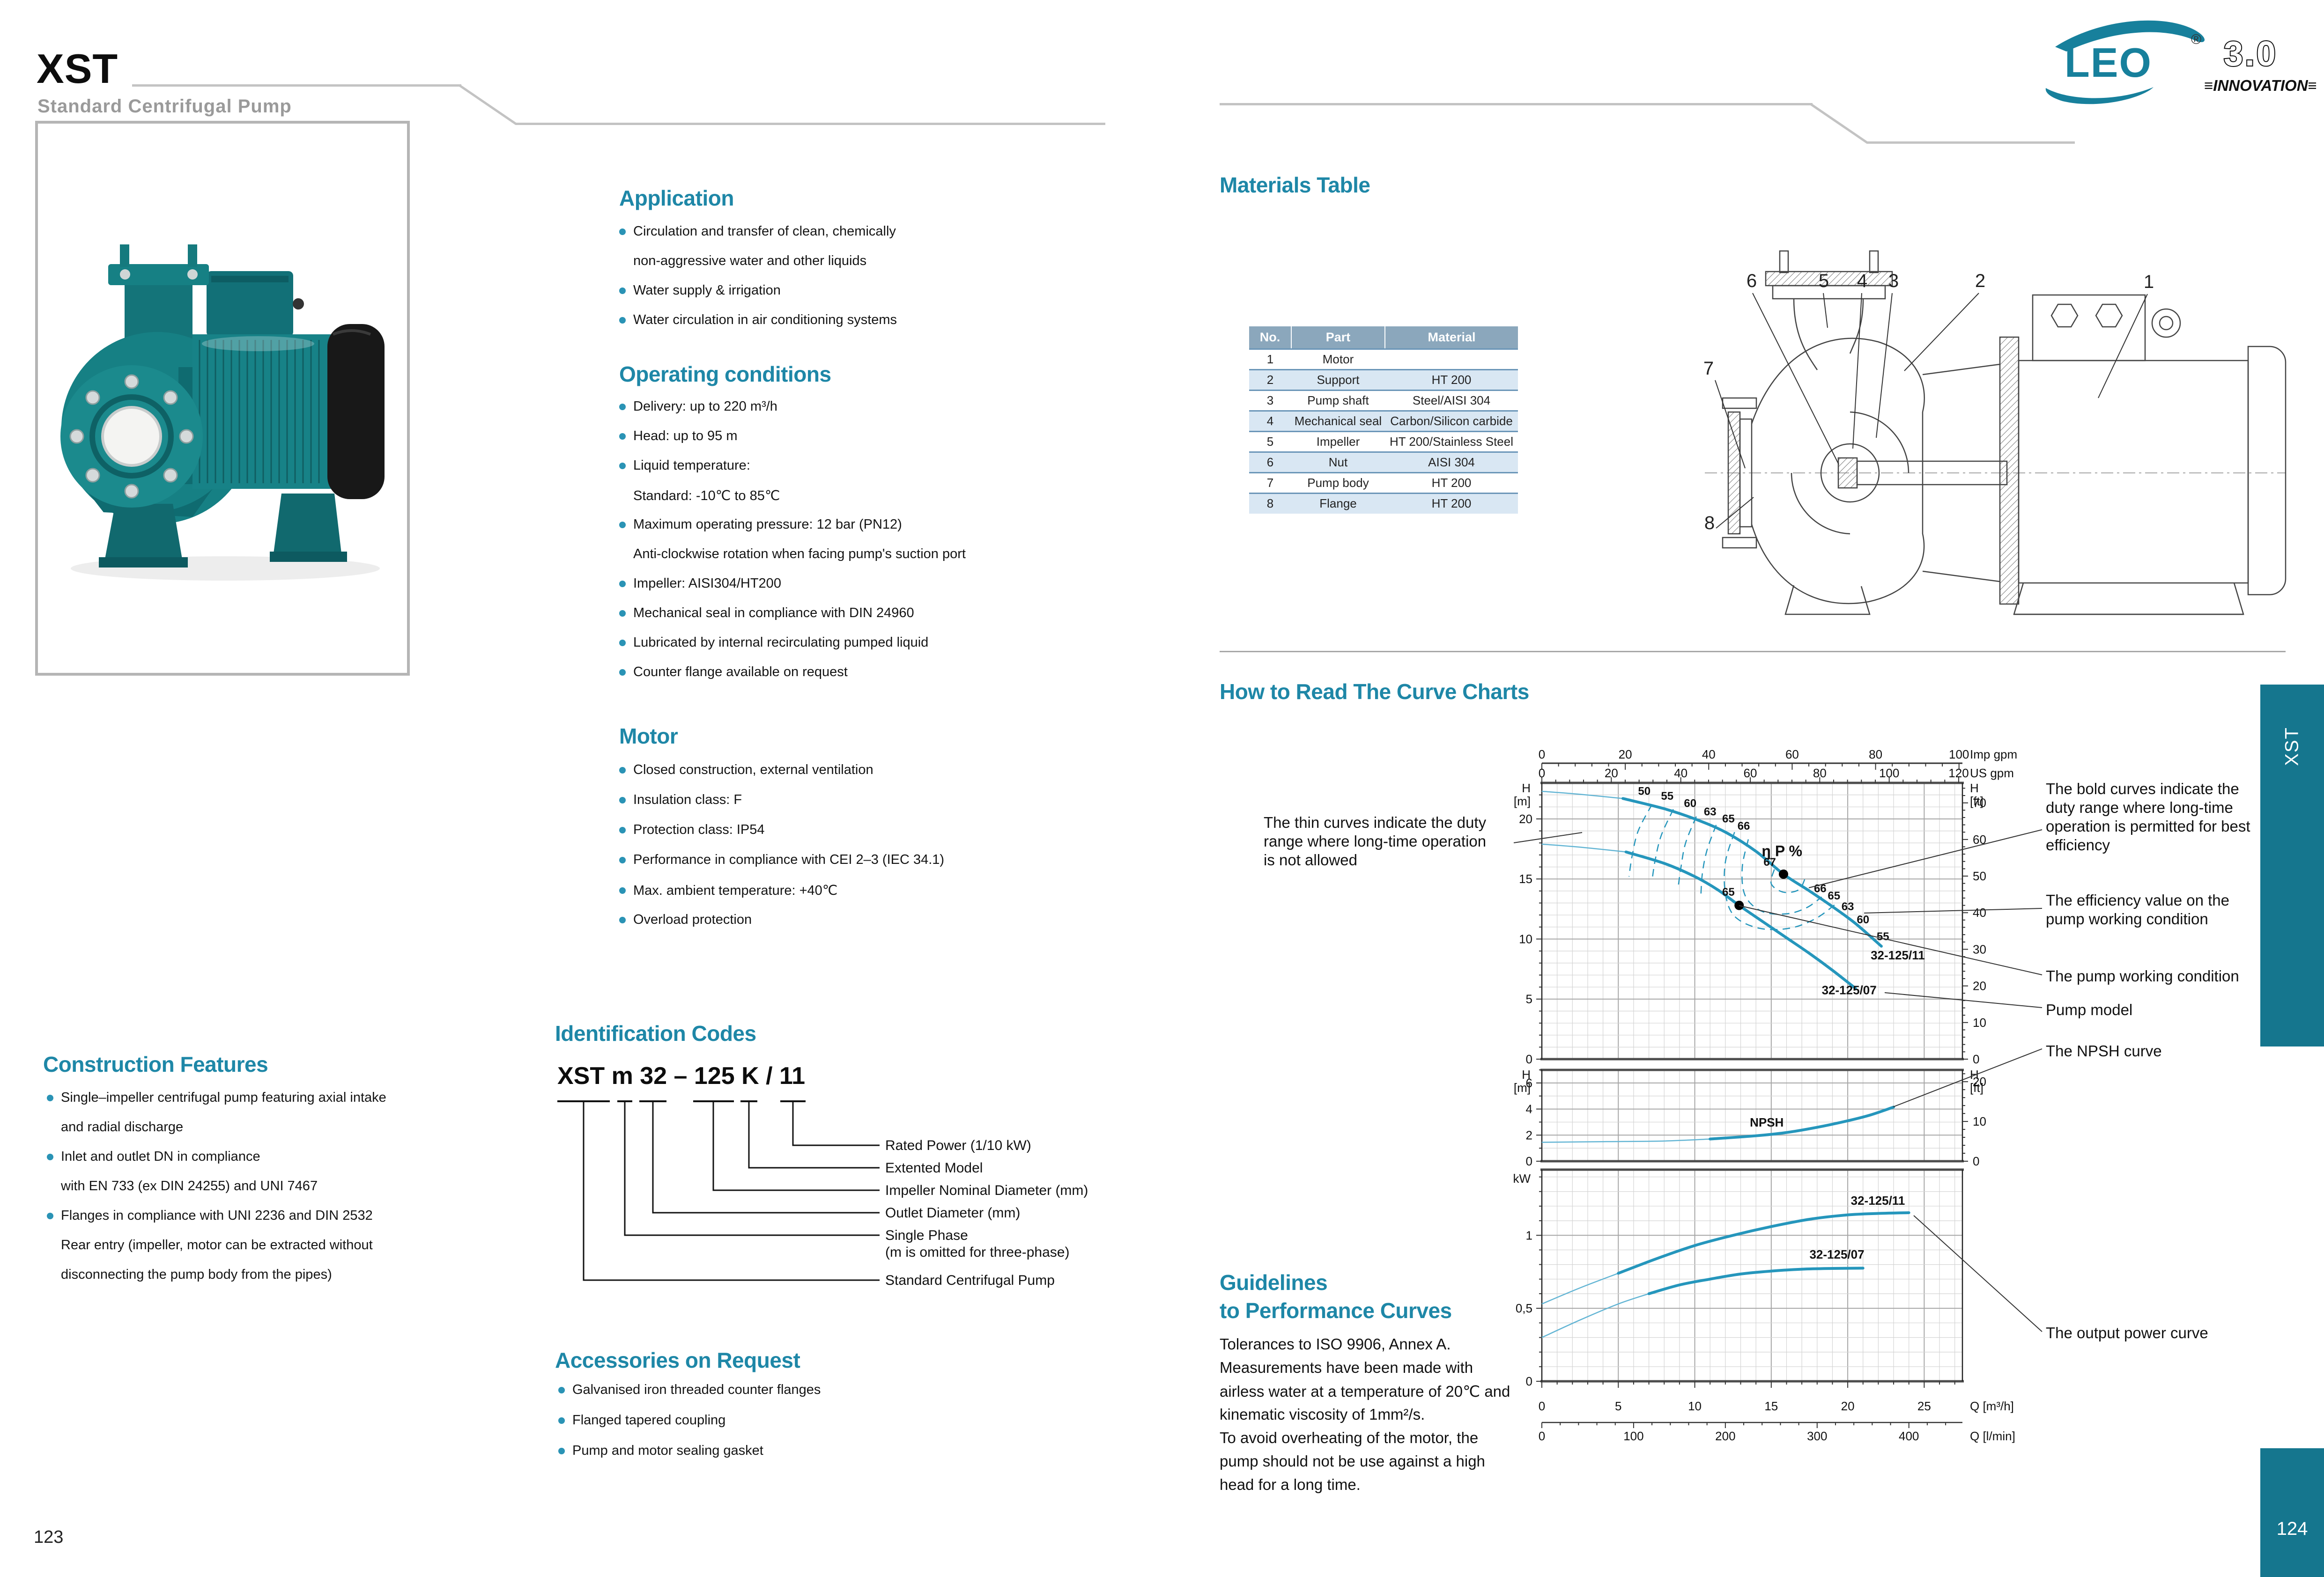  Describe the element at coordinates (934, 1168) in the screenshot. I see `id-label-extended-model: Extented Model` at that location.